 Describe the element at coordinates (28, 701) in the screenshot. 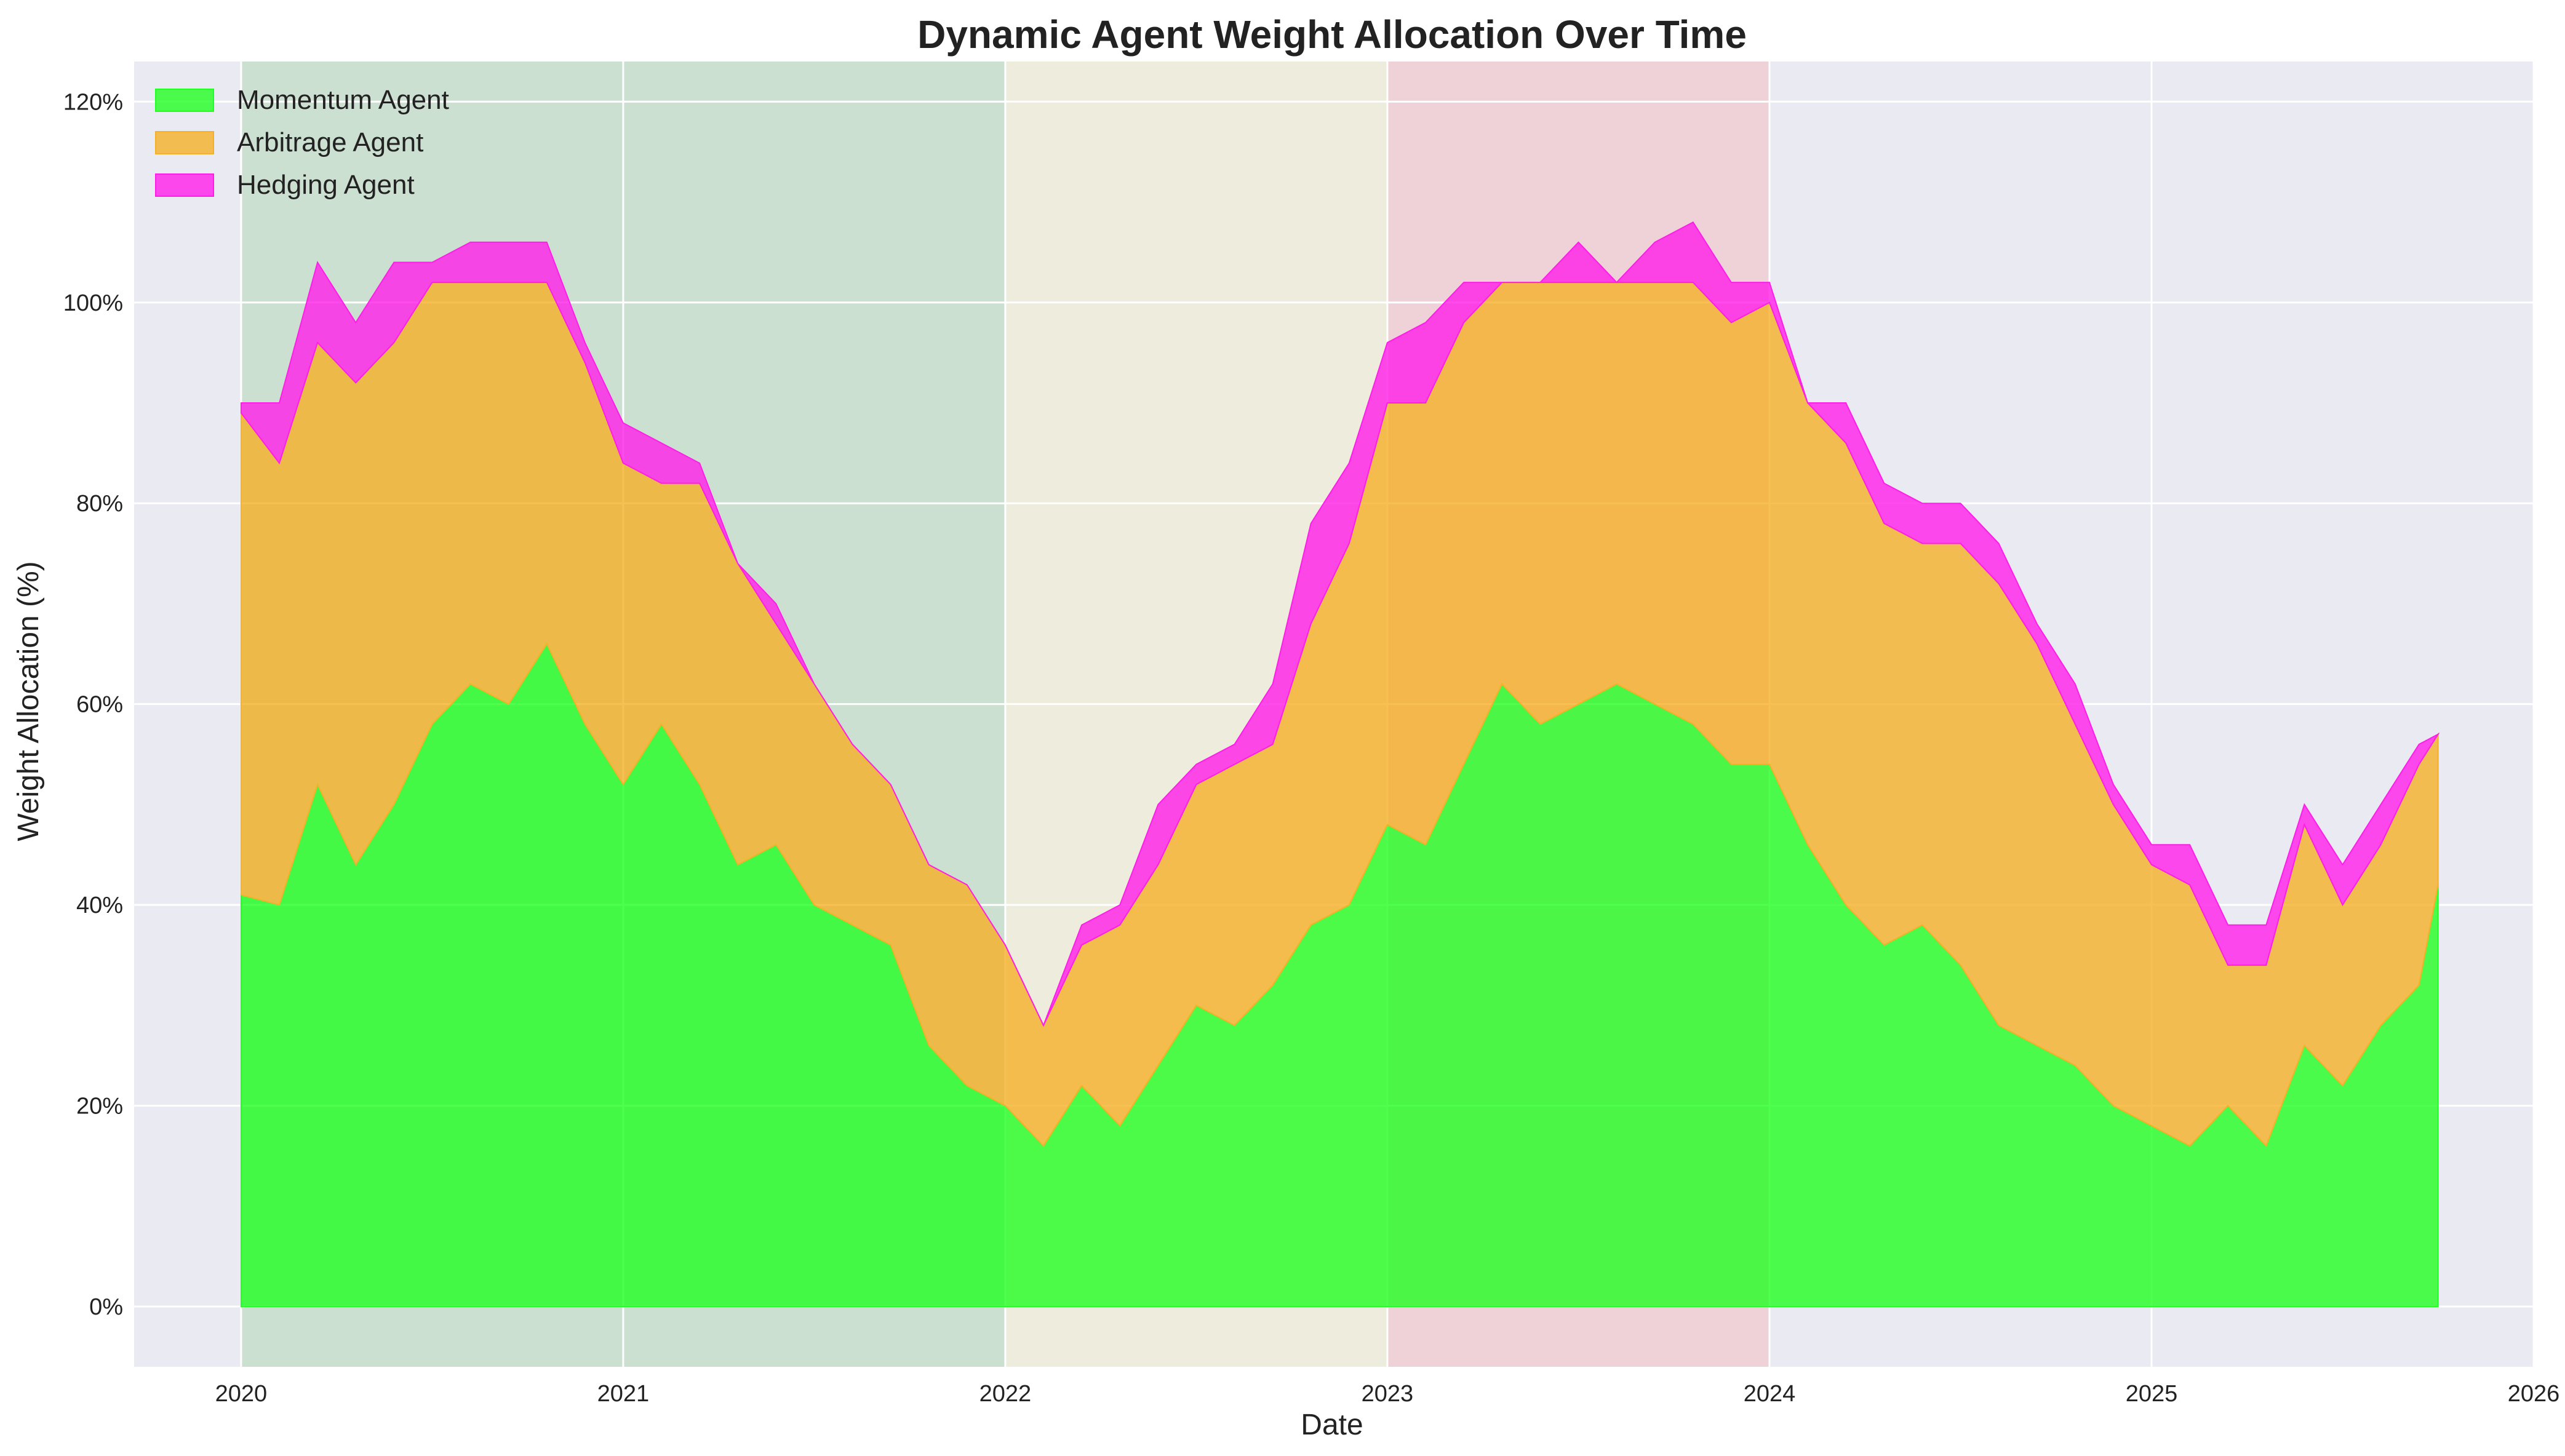

I see `y-axis-label: Weight Allocation (%)` at that location.